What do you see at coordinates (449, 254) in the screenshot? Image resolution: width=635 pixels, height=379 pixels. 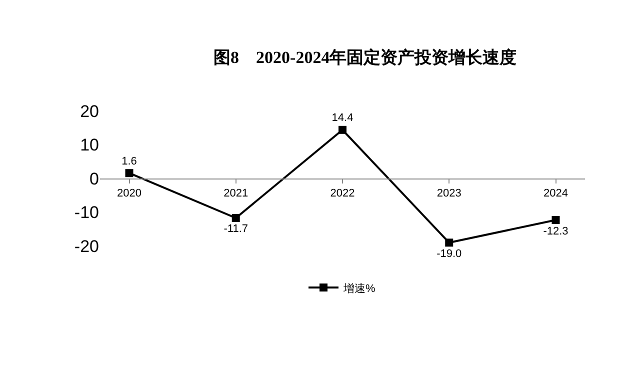 I see `data-label: -19.0` at bounding box center [449, 254].